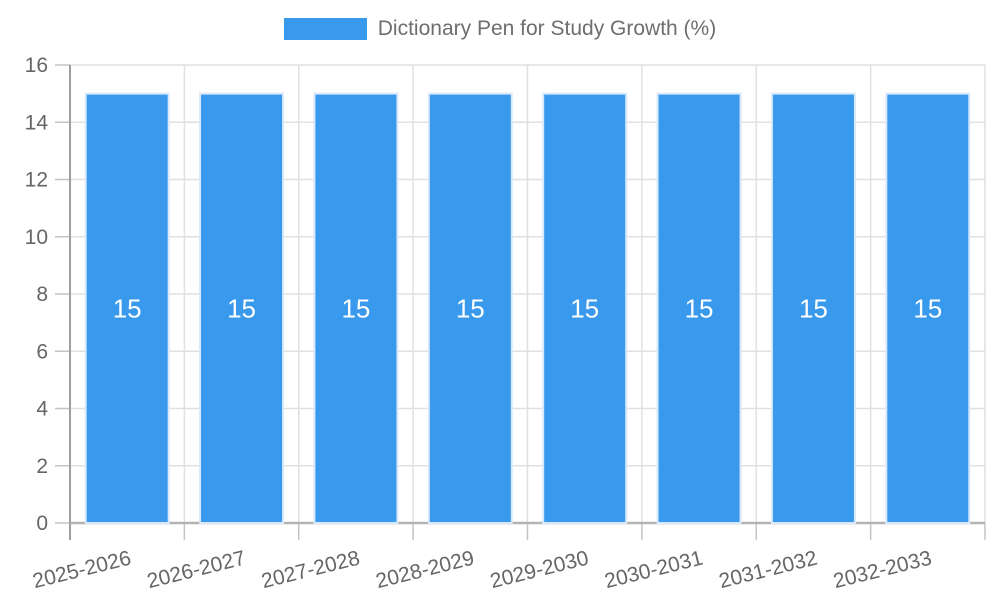 Image resolution: width=1000 pixels, height=600 pixels. Describe the element at coordinates (42, 351) in the screenshot. I see `y-tick-label: 6` at that location.